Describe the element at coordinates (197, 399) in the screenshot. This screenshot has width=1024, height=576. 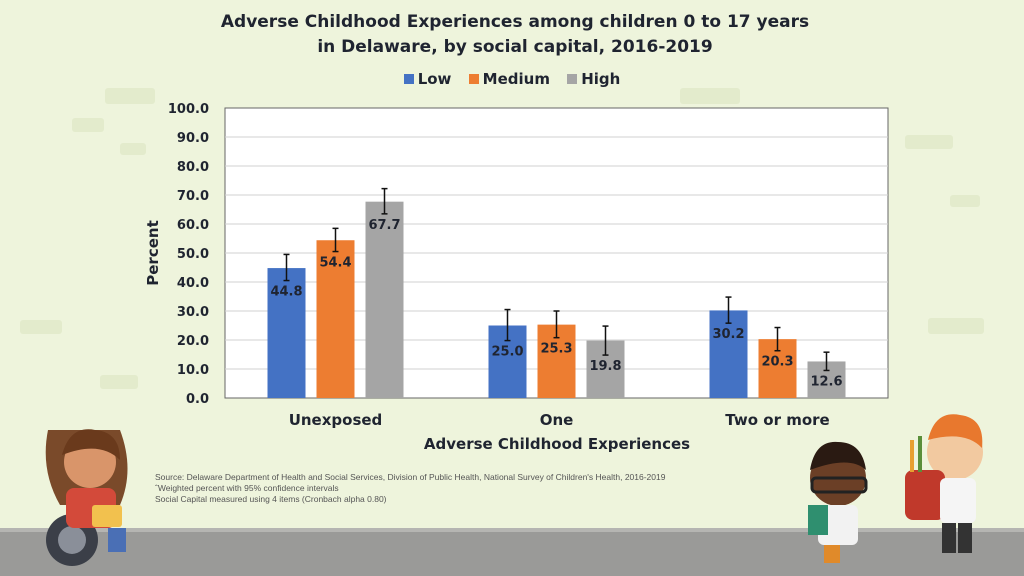
I see `y-tick-label: 0.0` at that location.